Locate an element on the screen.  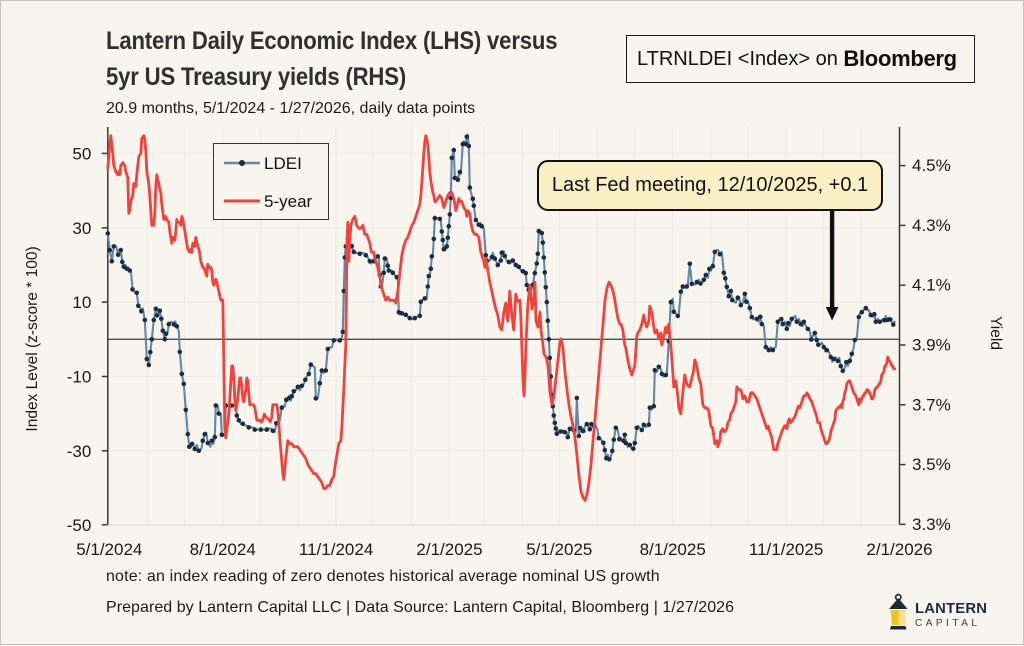
svg-text: 50 is located at coordinates (81, 153).